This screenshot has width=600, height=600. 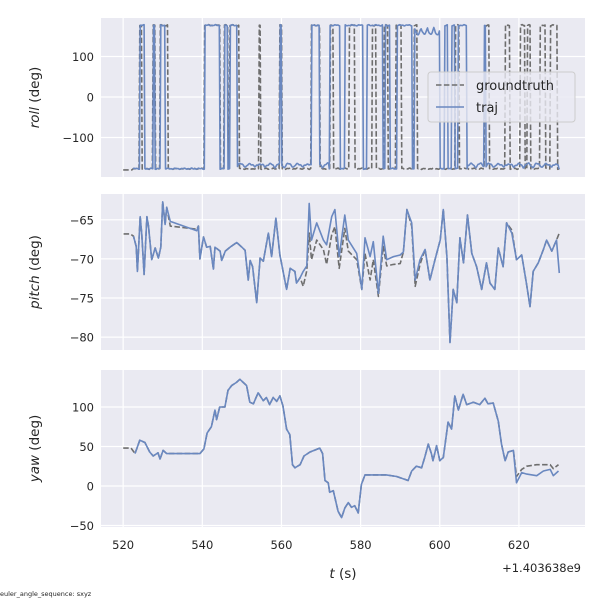 What do you see at coordinates (487, 108) in the screenshot?
I see `legend-traj-label: traj` at bounding box center [487, 108].